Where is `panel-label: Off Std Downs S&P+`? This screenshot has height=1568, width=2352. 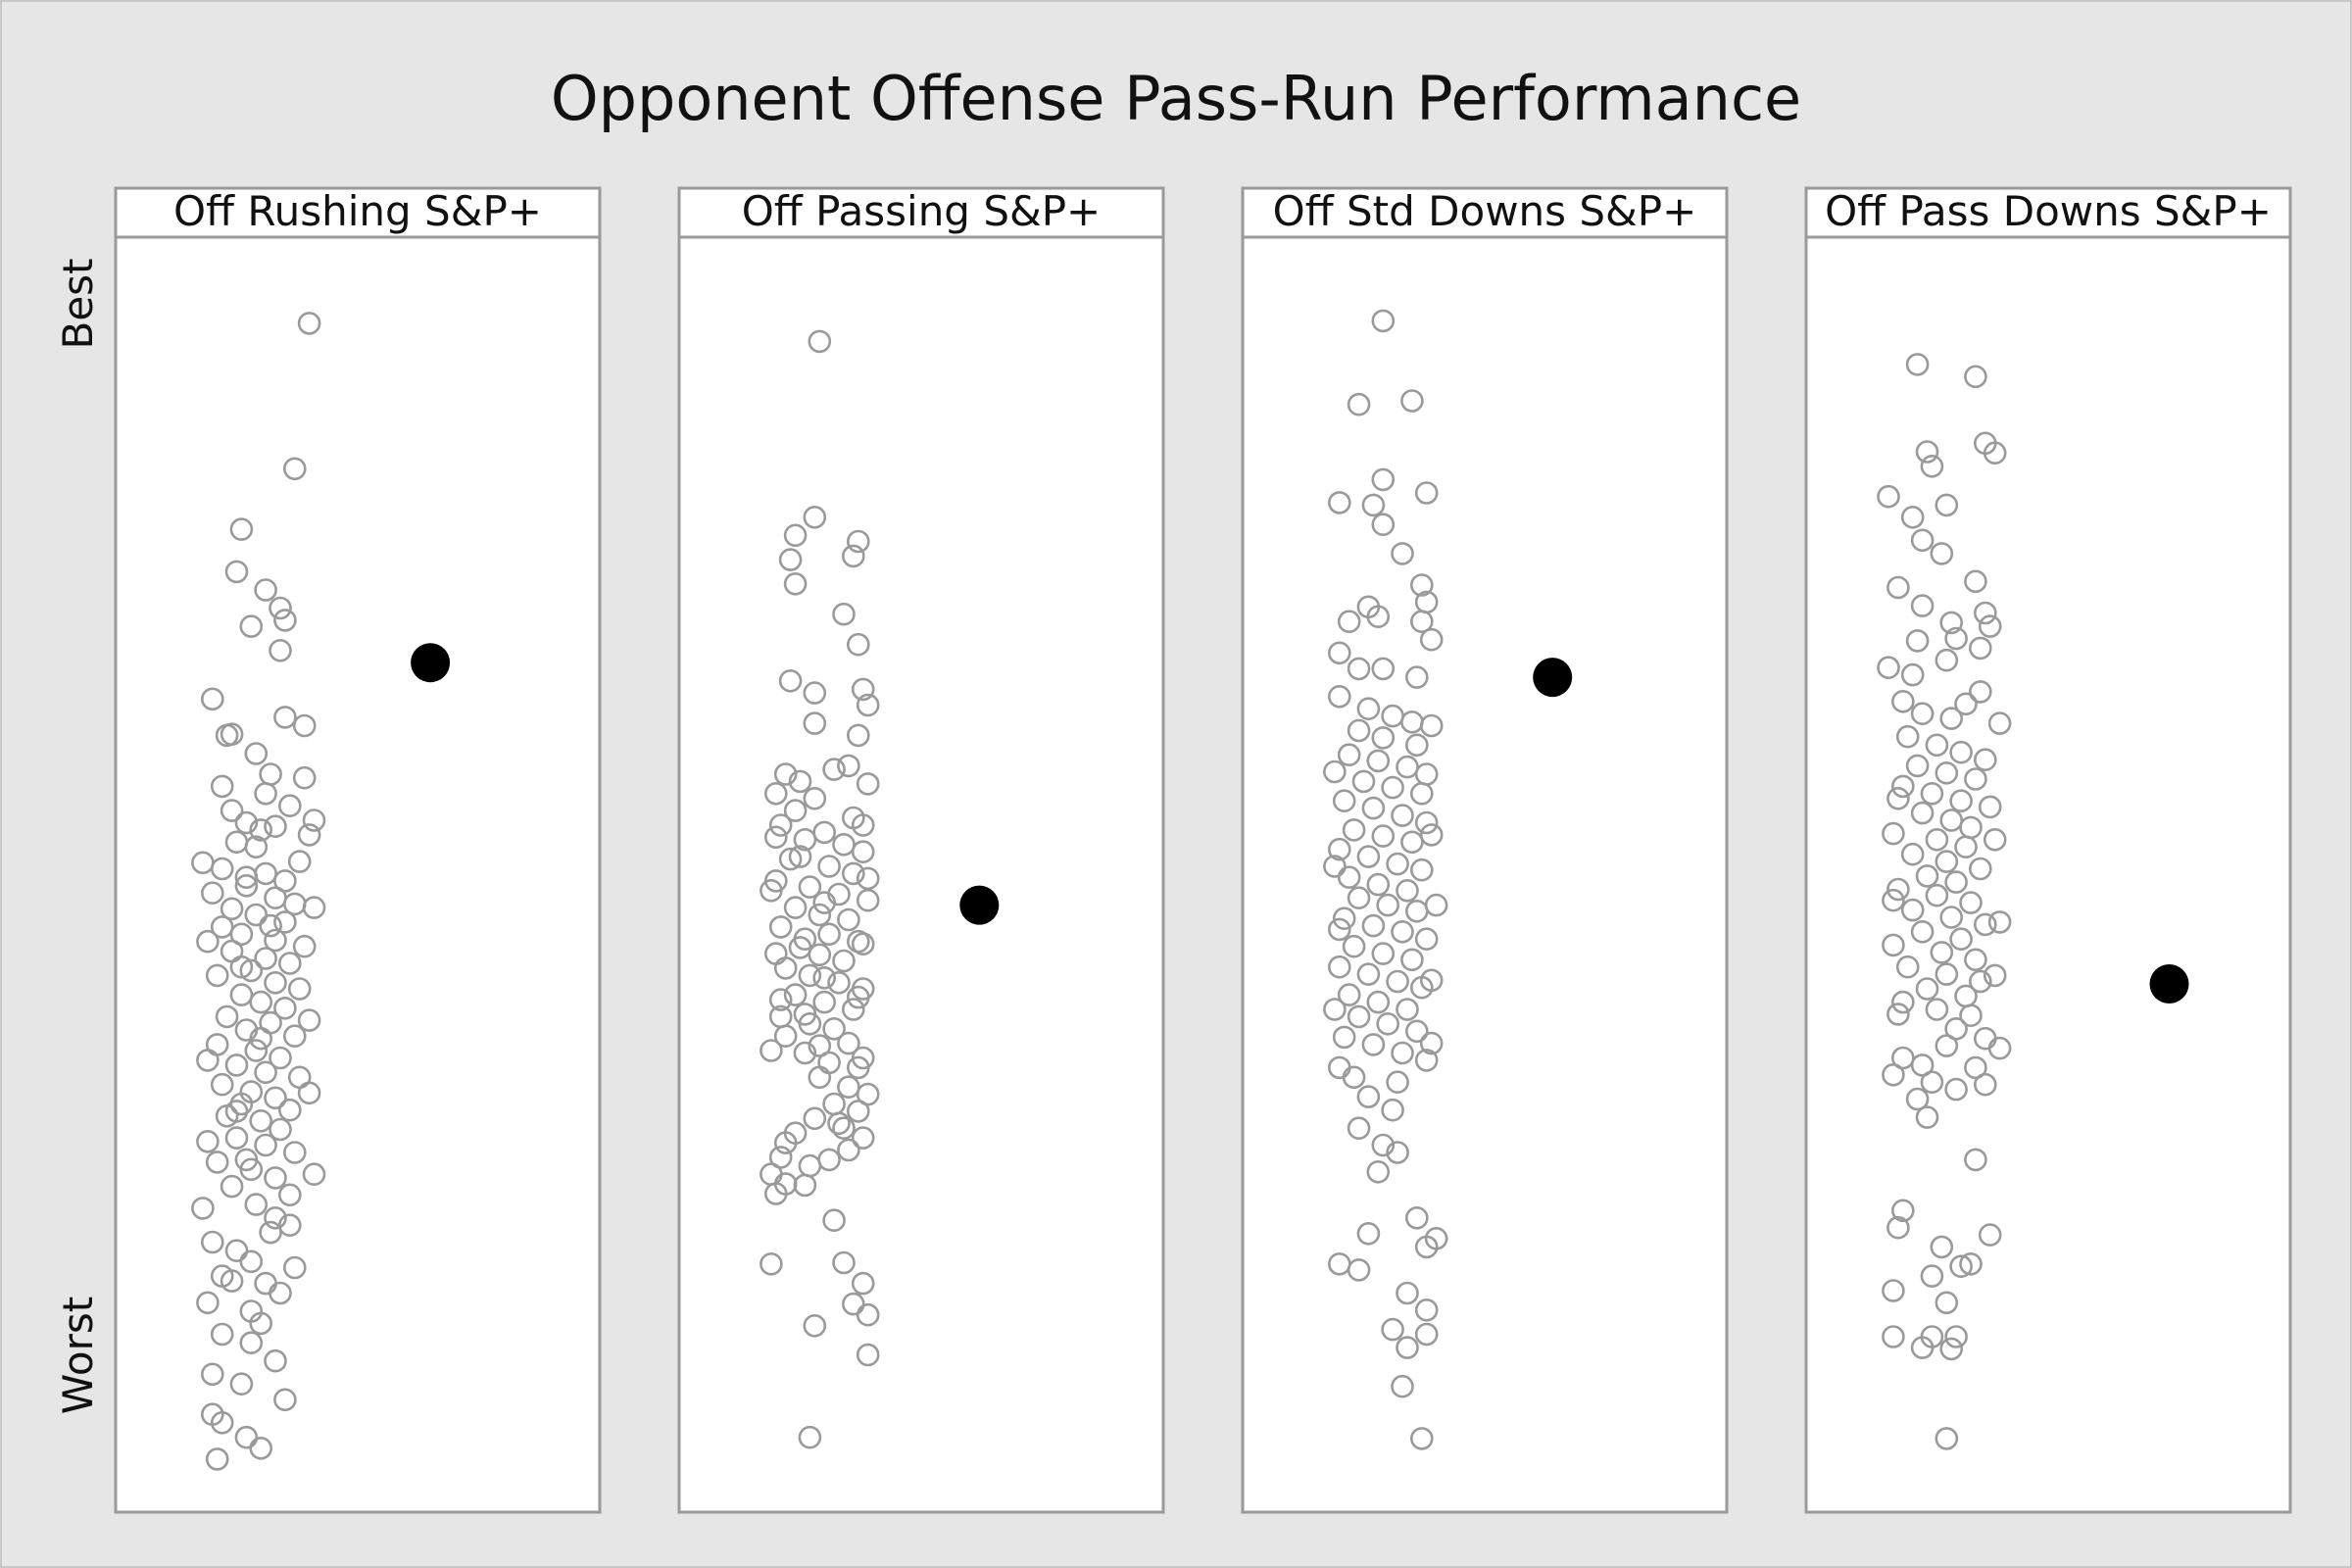
panel-label: Off Std Downs S&P+ is located at coordinates (1485, 211).